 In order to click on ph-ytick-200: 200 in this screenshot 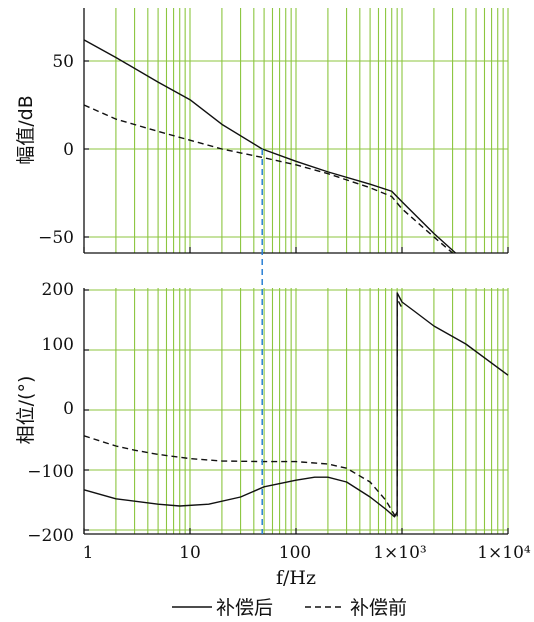, I will do `click(58, 290)`.